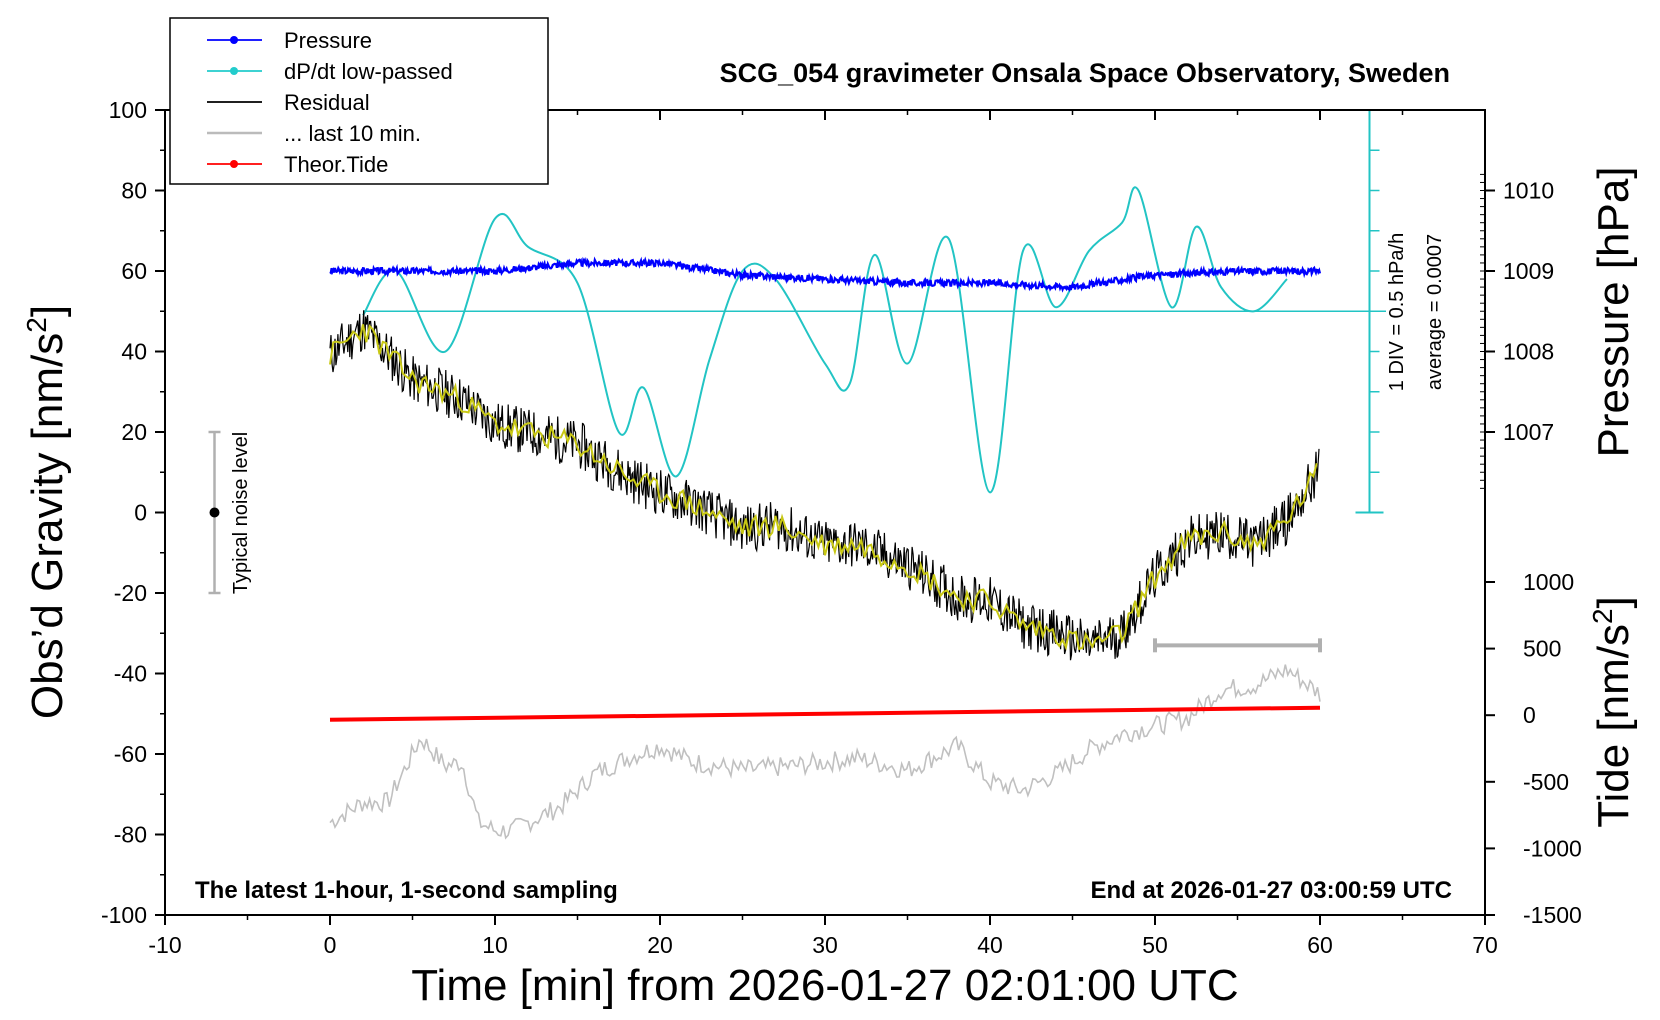 This screenshot has width=1660, height=1020. Describe the element at coordinates (214, 512) in the screenshot. I see `noise-bar-dot` at that location.